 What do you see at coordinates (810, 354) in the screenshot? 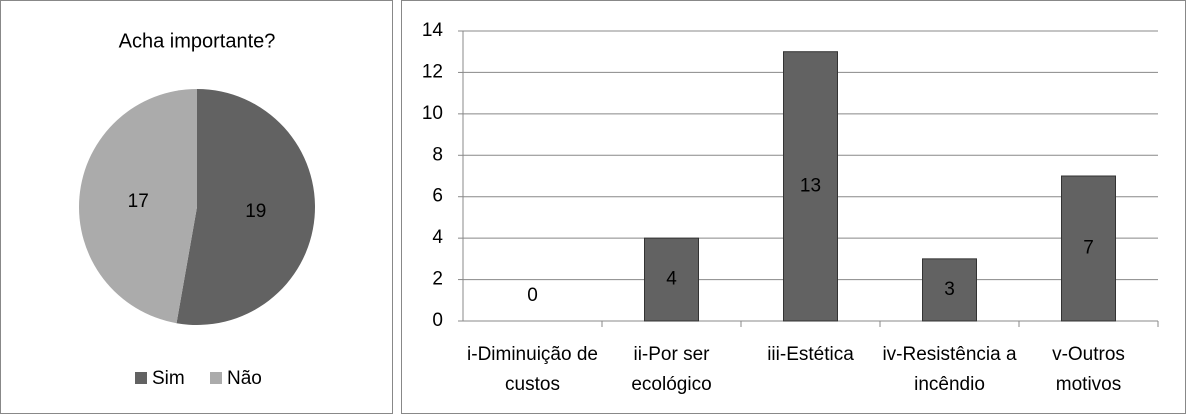
I see `x-tick-label: iii-Estética` at bounding box center [810, 354].